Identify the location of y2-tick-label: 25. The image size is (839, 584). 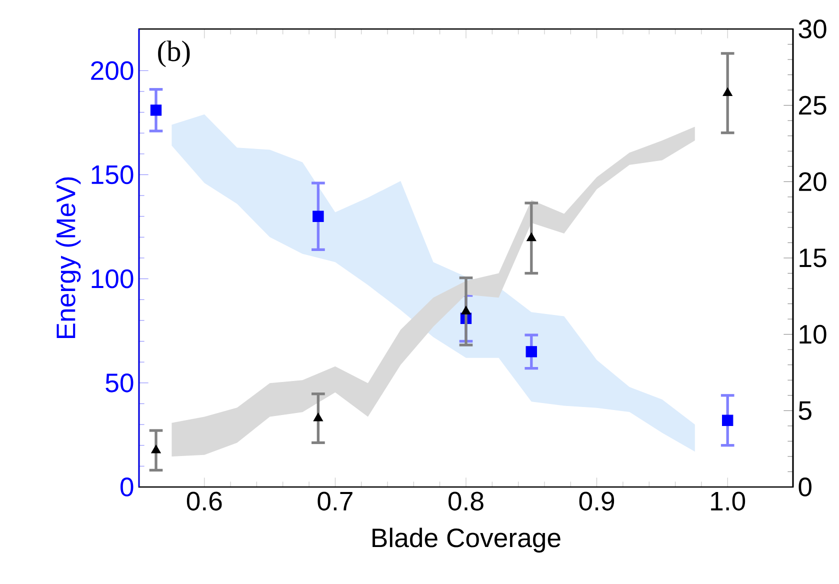
(812, 105).